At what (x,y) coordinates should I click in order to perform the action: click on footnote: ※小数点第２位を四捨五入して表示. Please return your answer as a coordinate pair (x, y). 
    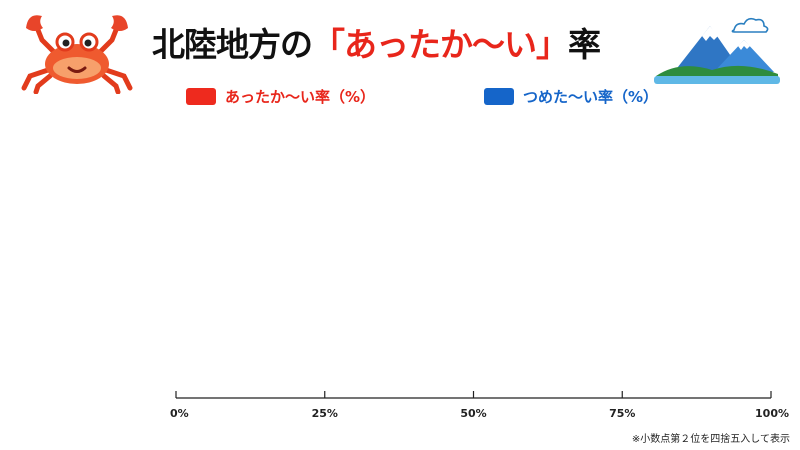
    Looking at the image, I should click on (710, 439).